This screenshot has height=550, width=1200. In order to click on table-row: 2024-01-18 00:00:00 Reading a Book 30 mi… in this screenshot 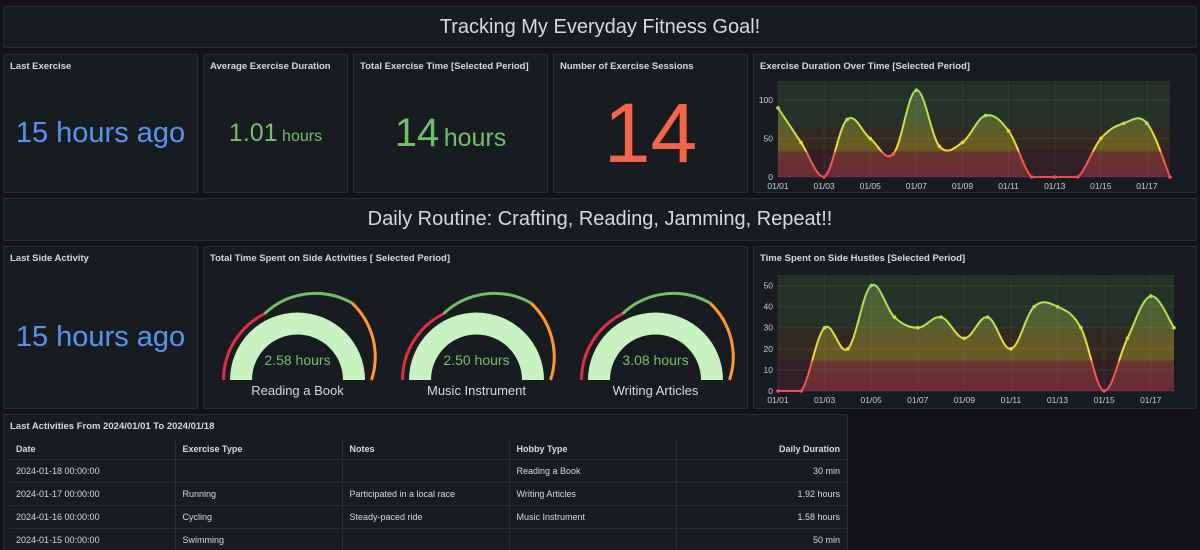, I will do `click(428, 471)`.